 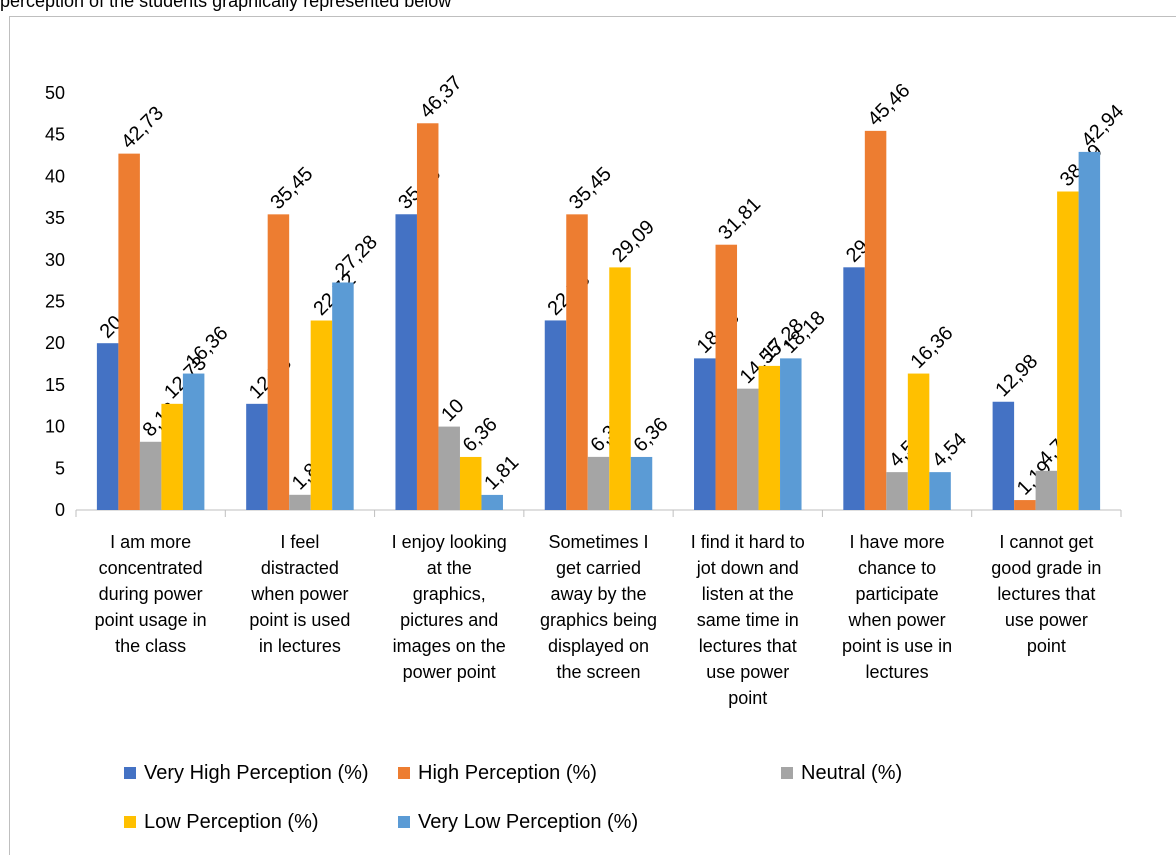 I want to click on y-tick-label: 40, so click(x=55, y=176).